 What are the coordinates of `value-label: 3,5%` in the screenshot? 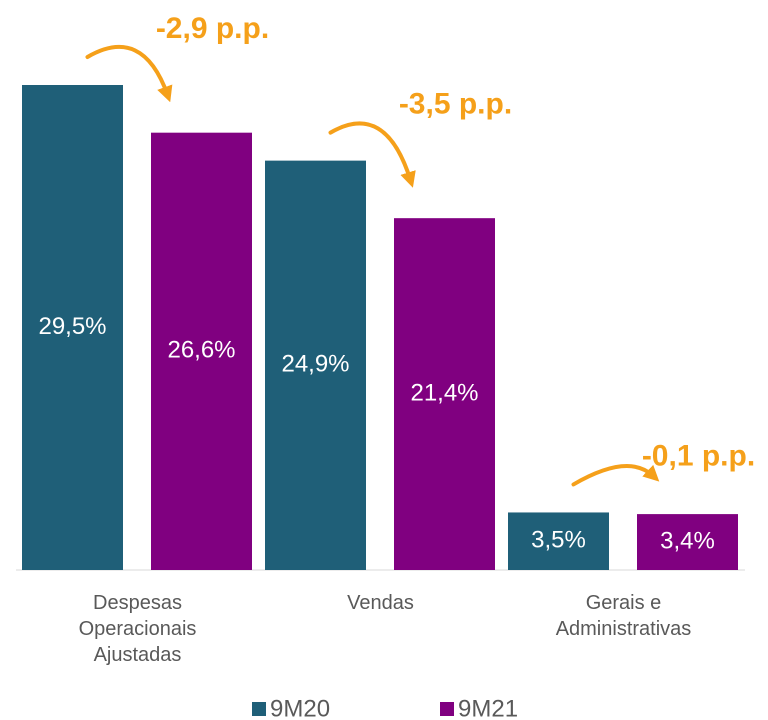 It's located at (558, 540).